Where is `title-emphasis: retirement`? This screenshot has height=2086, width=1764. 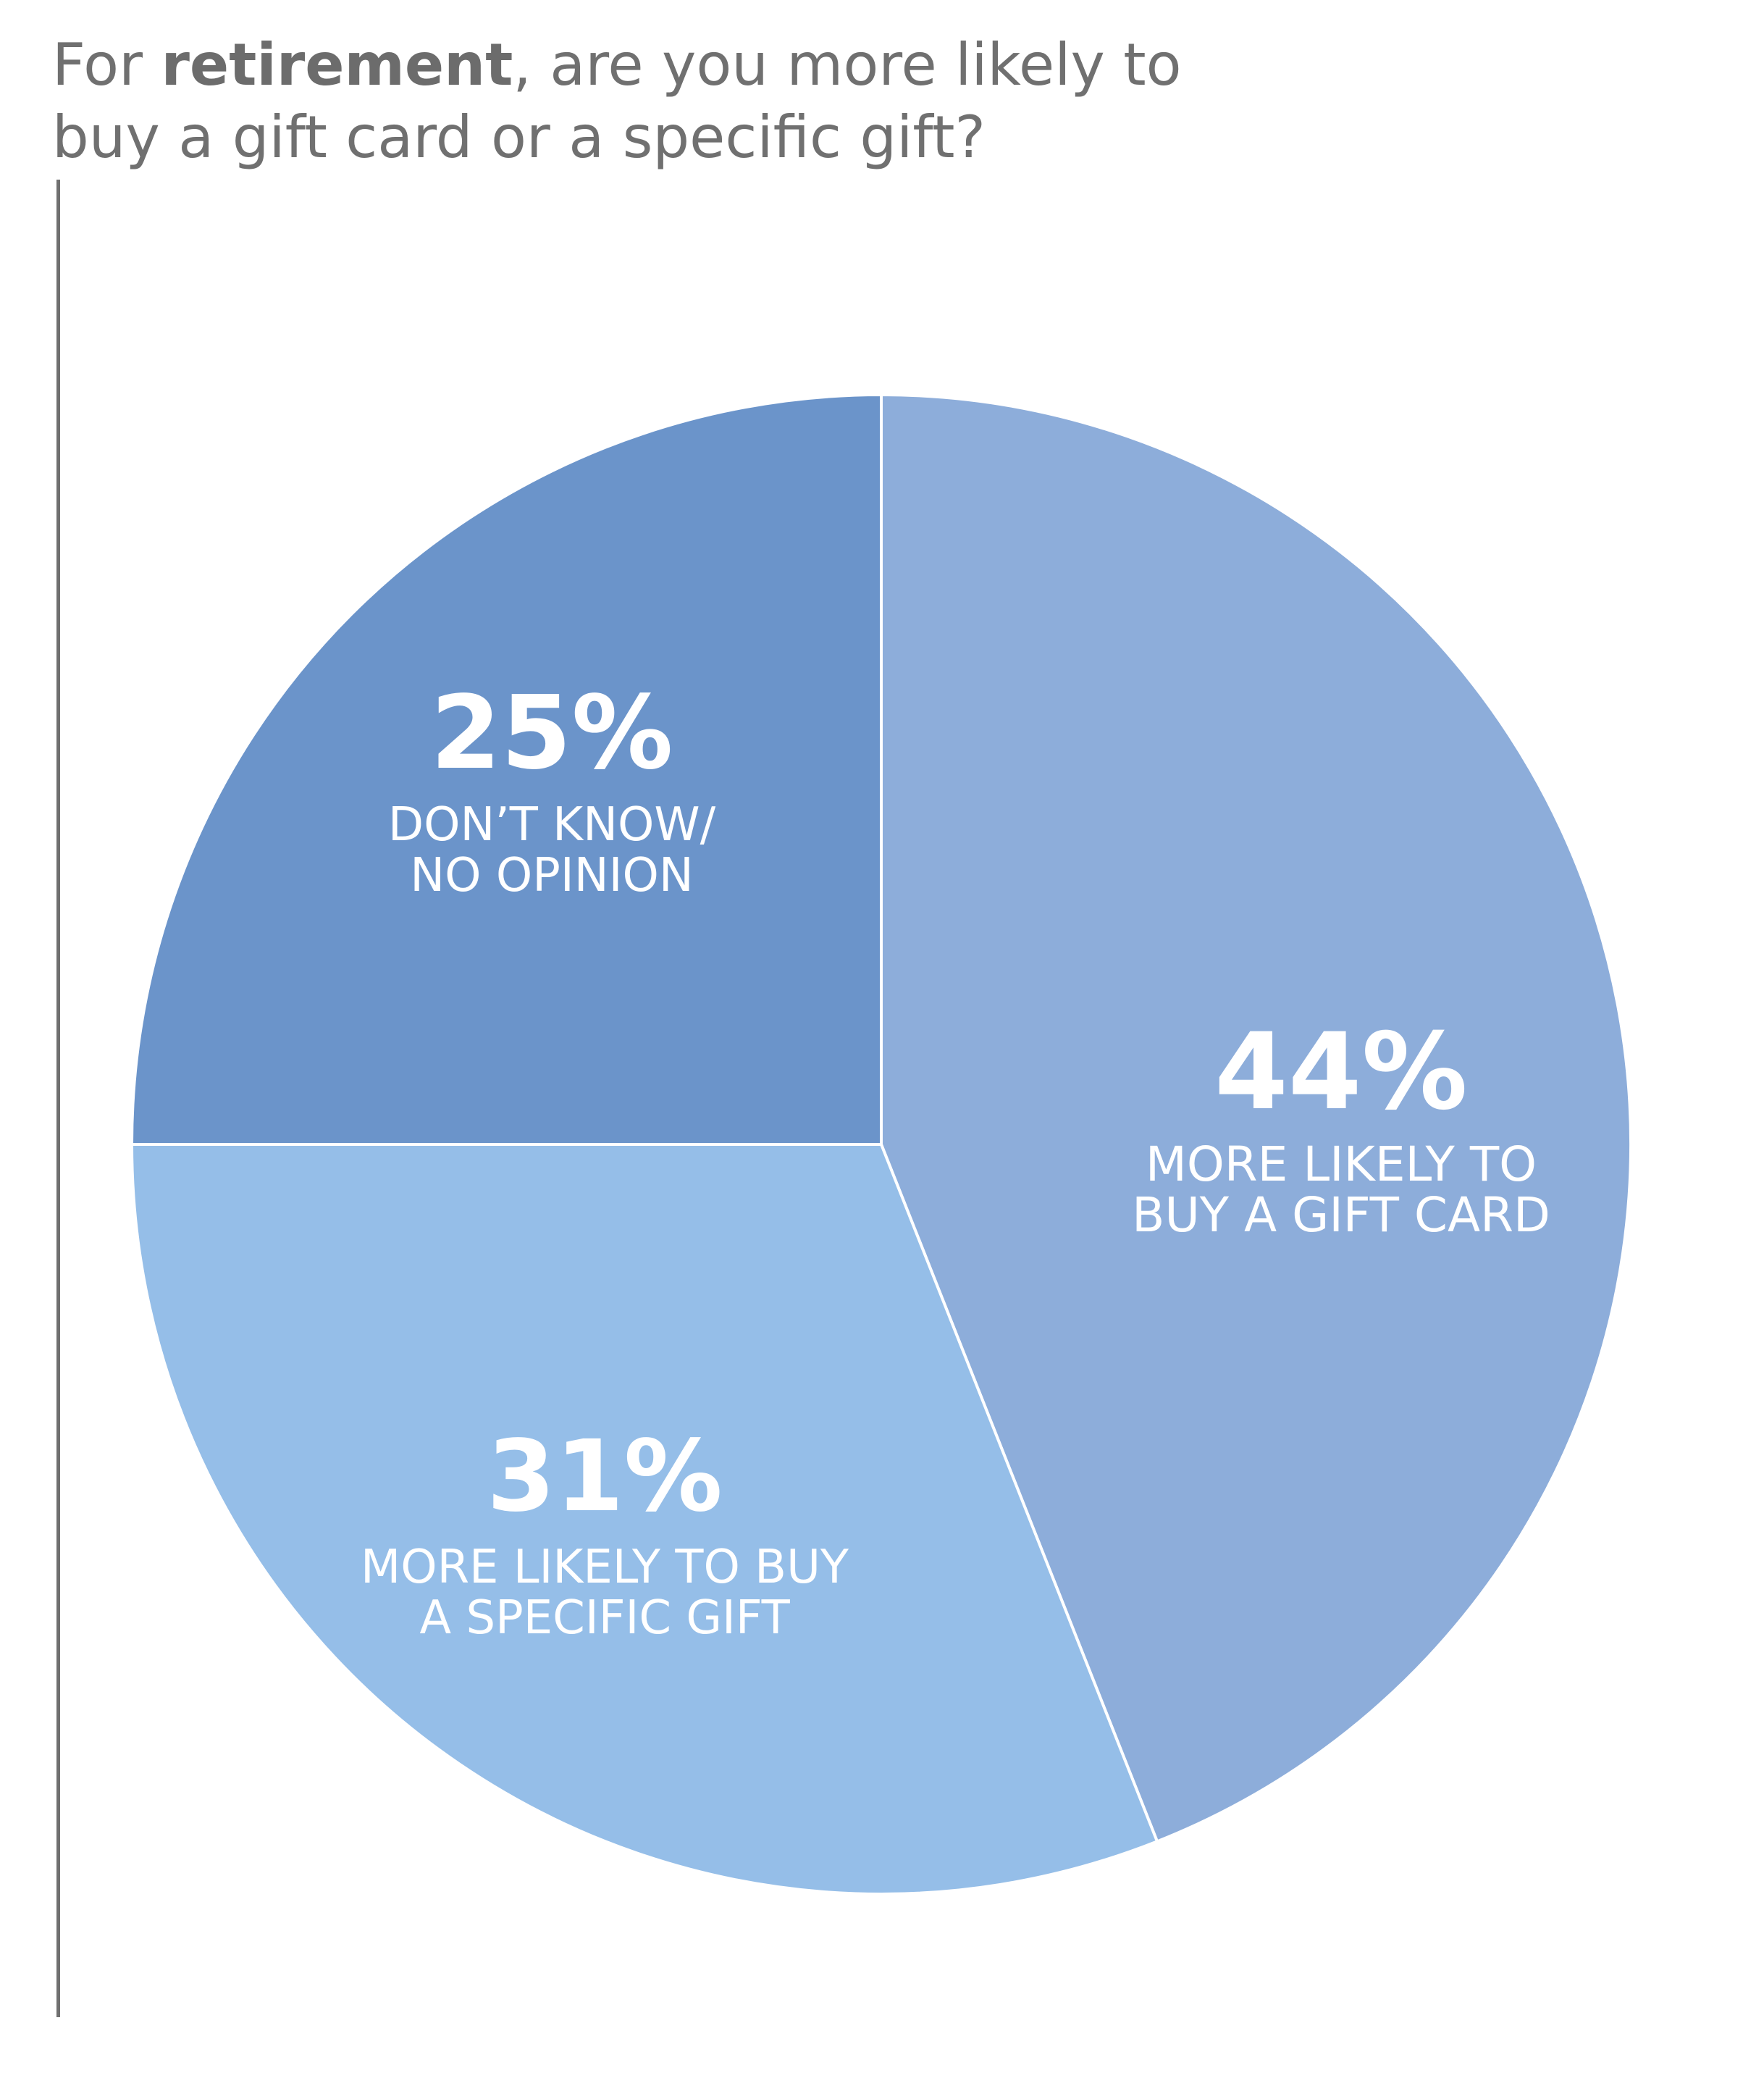
title-emphasis: retirement is located at coordinates (337, 65).